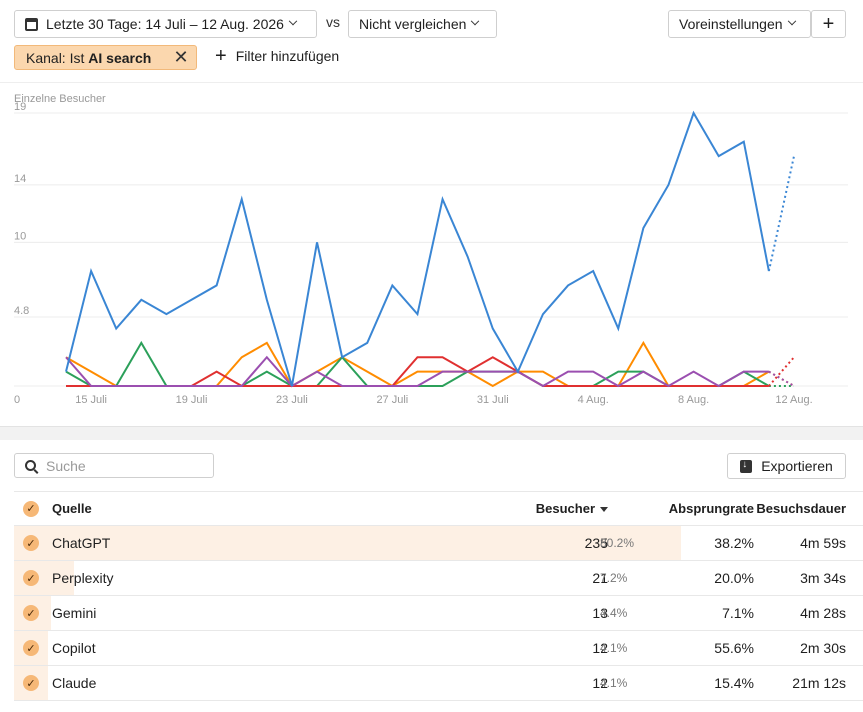 This screenshot has width=863, height=712. Describe the element at coordinates (287, 56) in the screenshot. I see `add-filter-label: Filter hinzufügen` at that location.